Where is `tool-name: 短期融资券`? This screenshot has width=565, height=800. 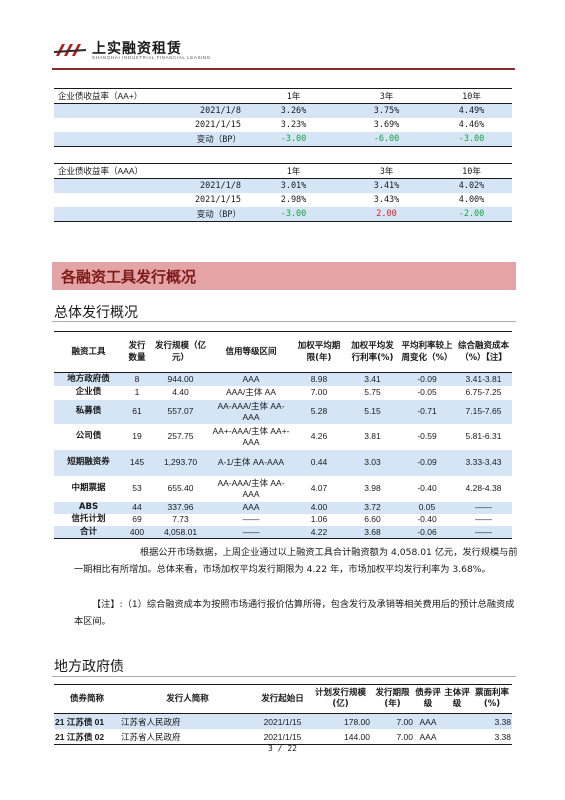
tool-name: 短期融资券 is located at coordinates (88, 462).